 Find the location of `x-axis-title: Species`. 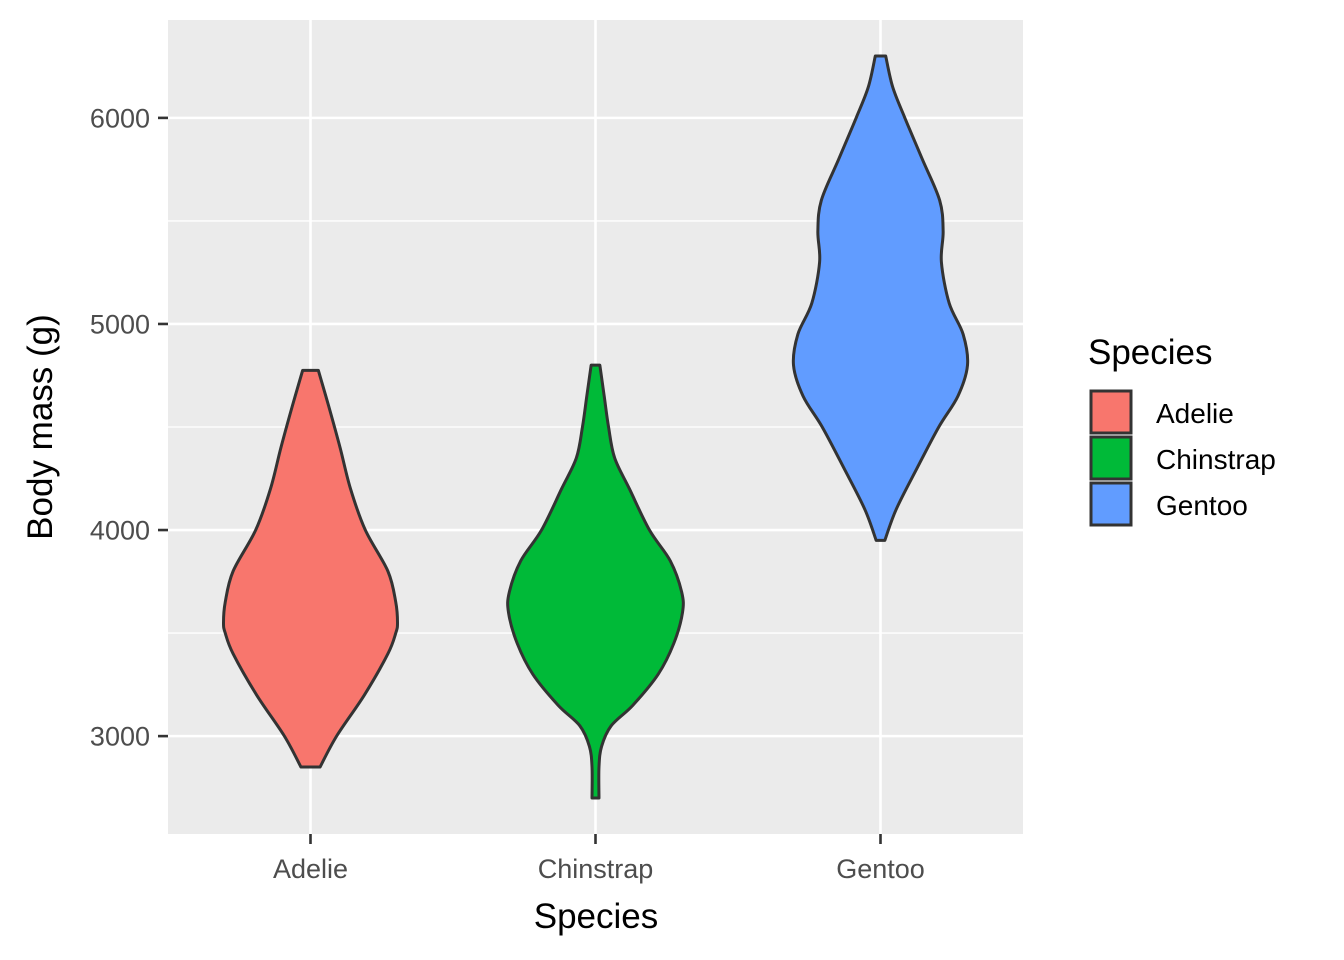

x-axis-title: Species is located at coordinates (596, 916).